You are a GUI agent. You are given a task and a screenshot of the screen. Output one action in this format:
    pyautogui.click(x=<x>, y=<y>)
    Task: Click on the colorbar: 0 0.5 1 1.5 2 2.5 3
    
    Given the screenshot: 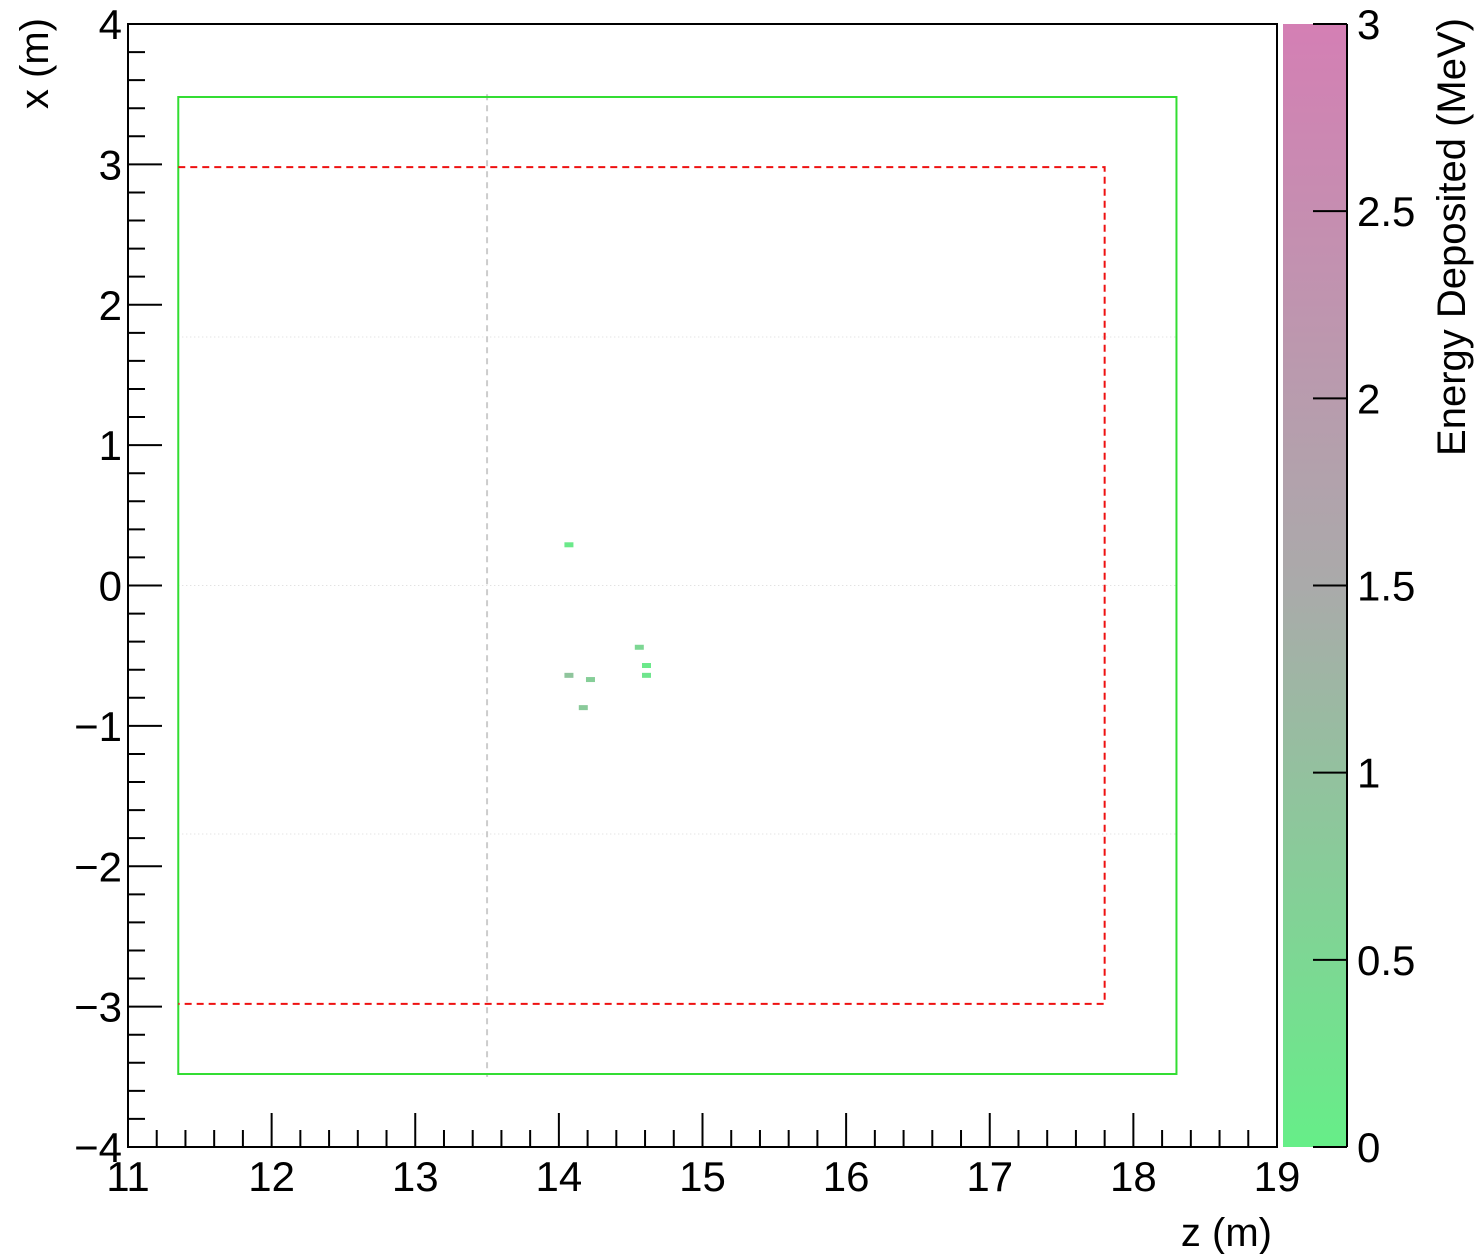 What is the action you would take?
    pyautogui.click(x=1349, y=586)
    